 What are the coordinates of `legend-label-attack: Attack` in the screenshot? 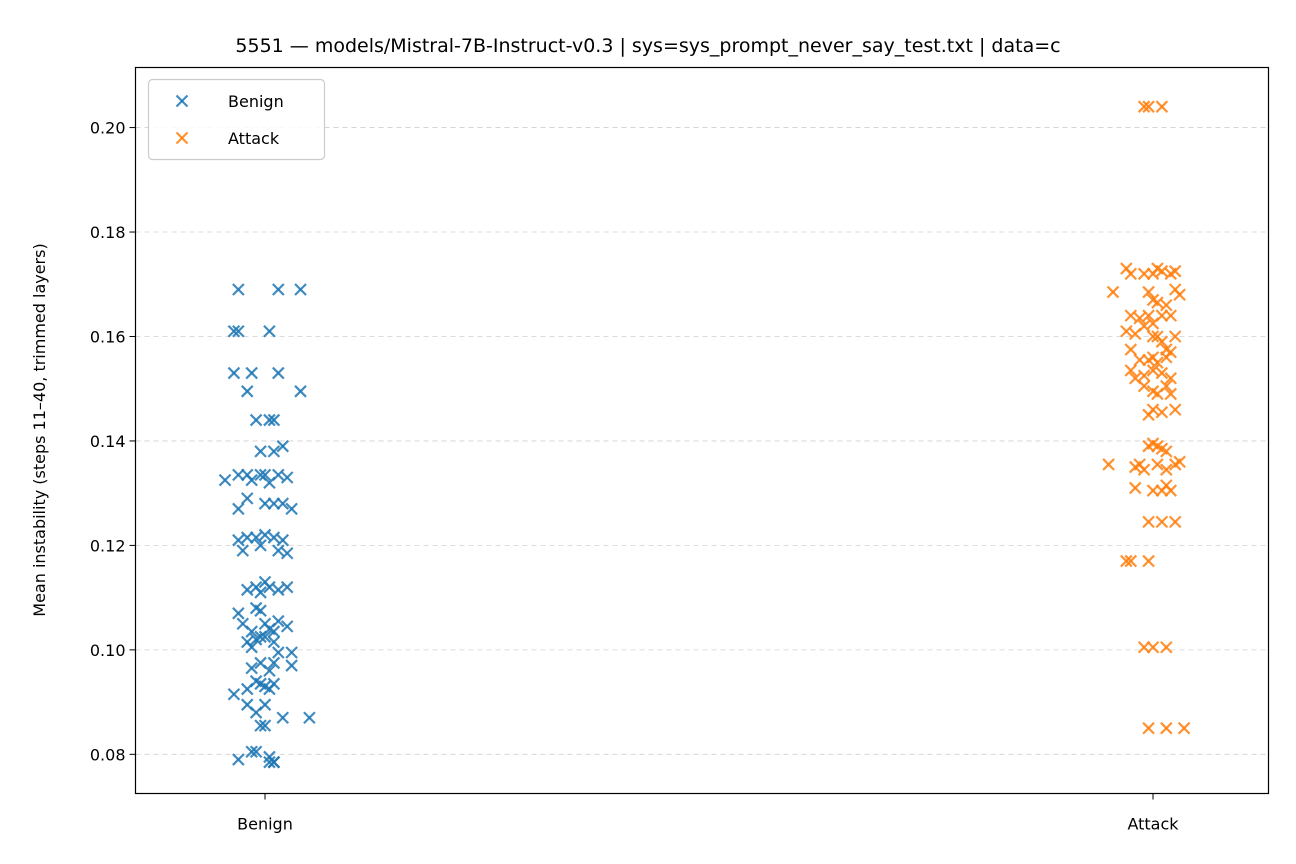 It's located at (254, 138).